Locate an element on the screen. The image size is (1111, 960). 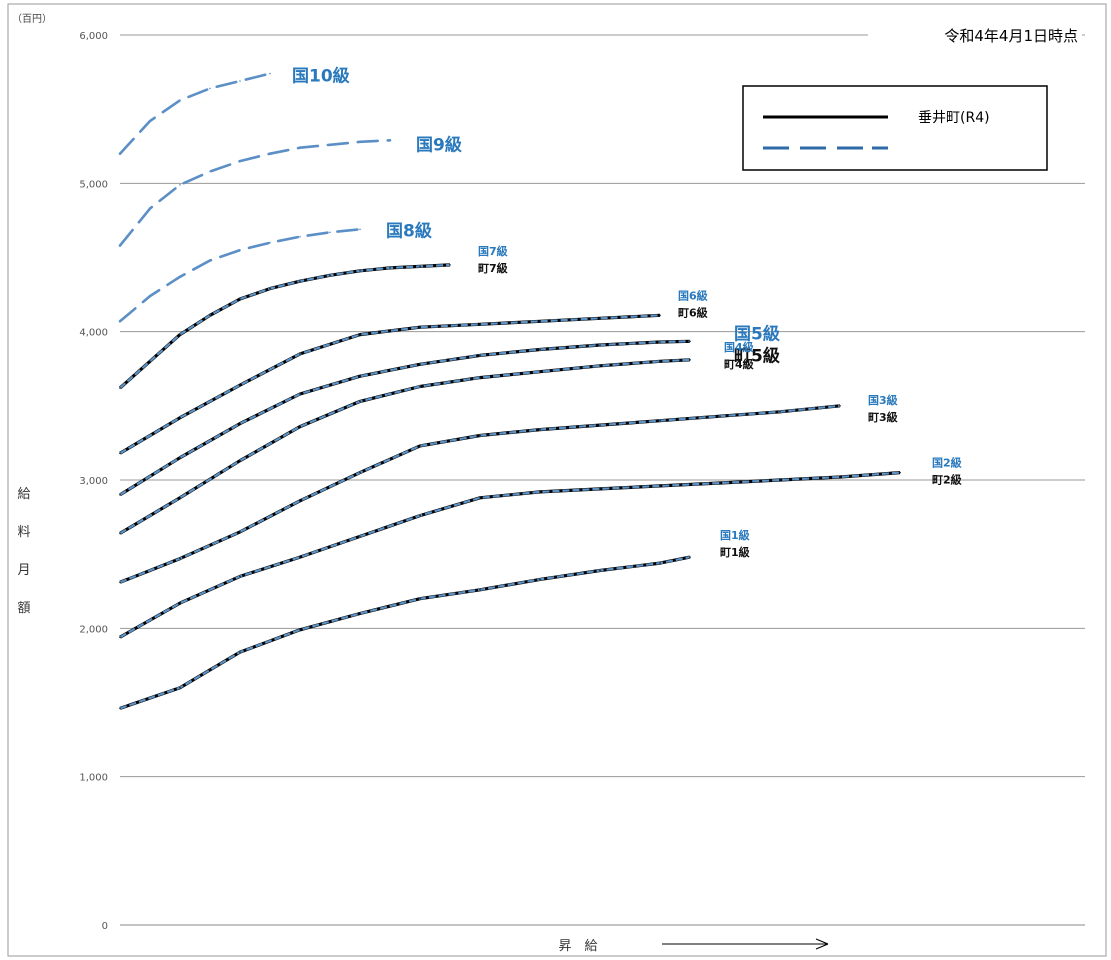
series-line-town-国2級 is located at coordinates (510, 555).